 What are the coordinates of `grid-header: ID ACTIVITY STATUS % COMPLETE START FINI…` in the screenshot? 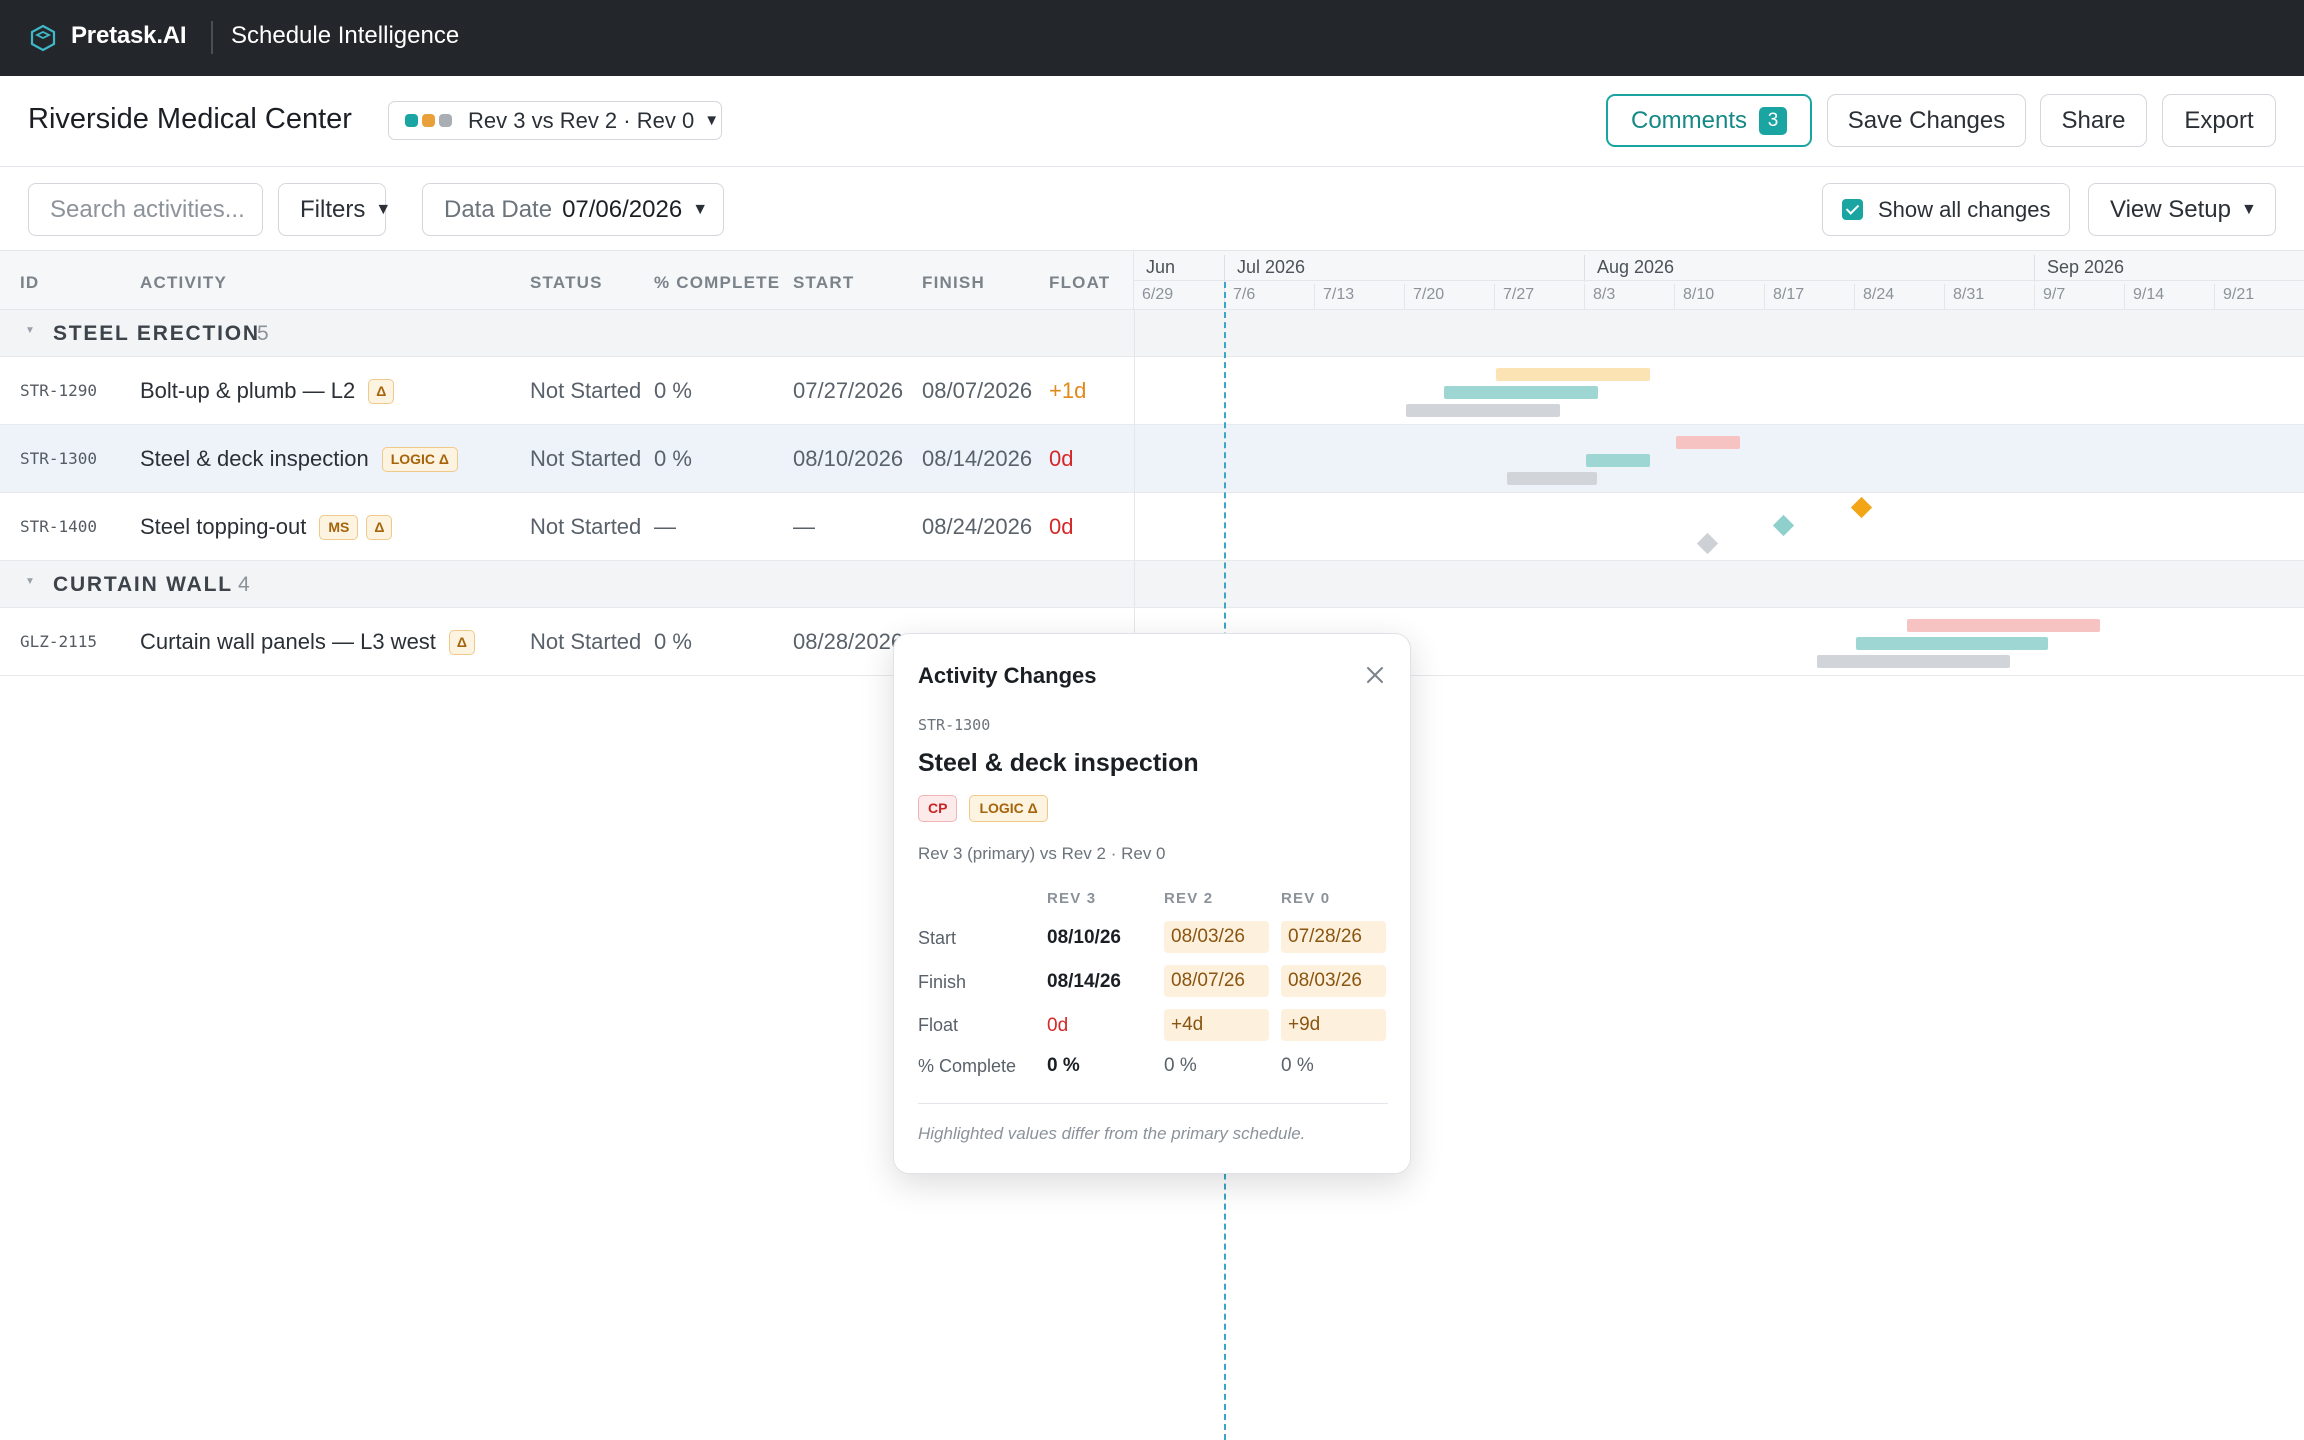 It's located at (567, 280).